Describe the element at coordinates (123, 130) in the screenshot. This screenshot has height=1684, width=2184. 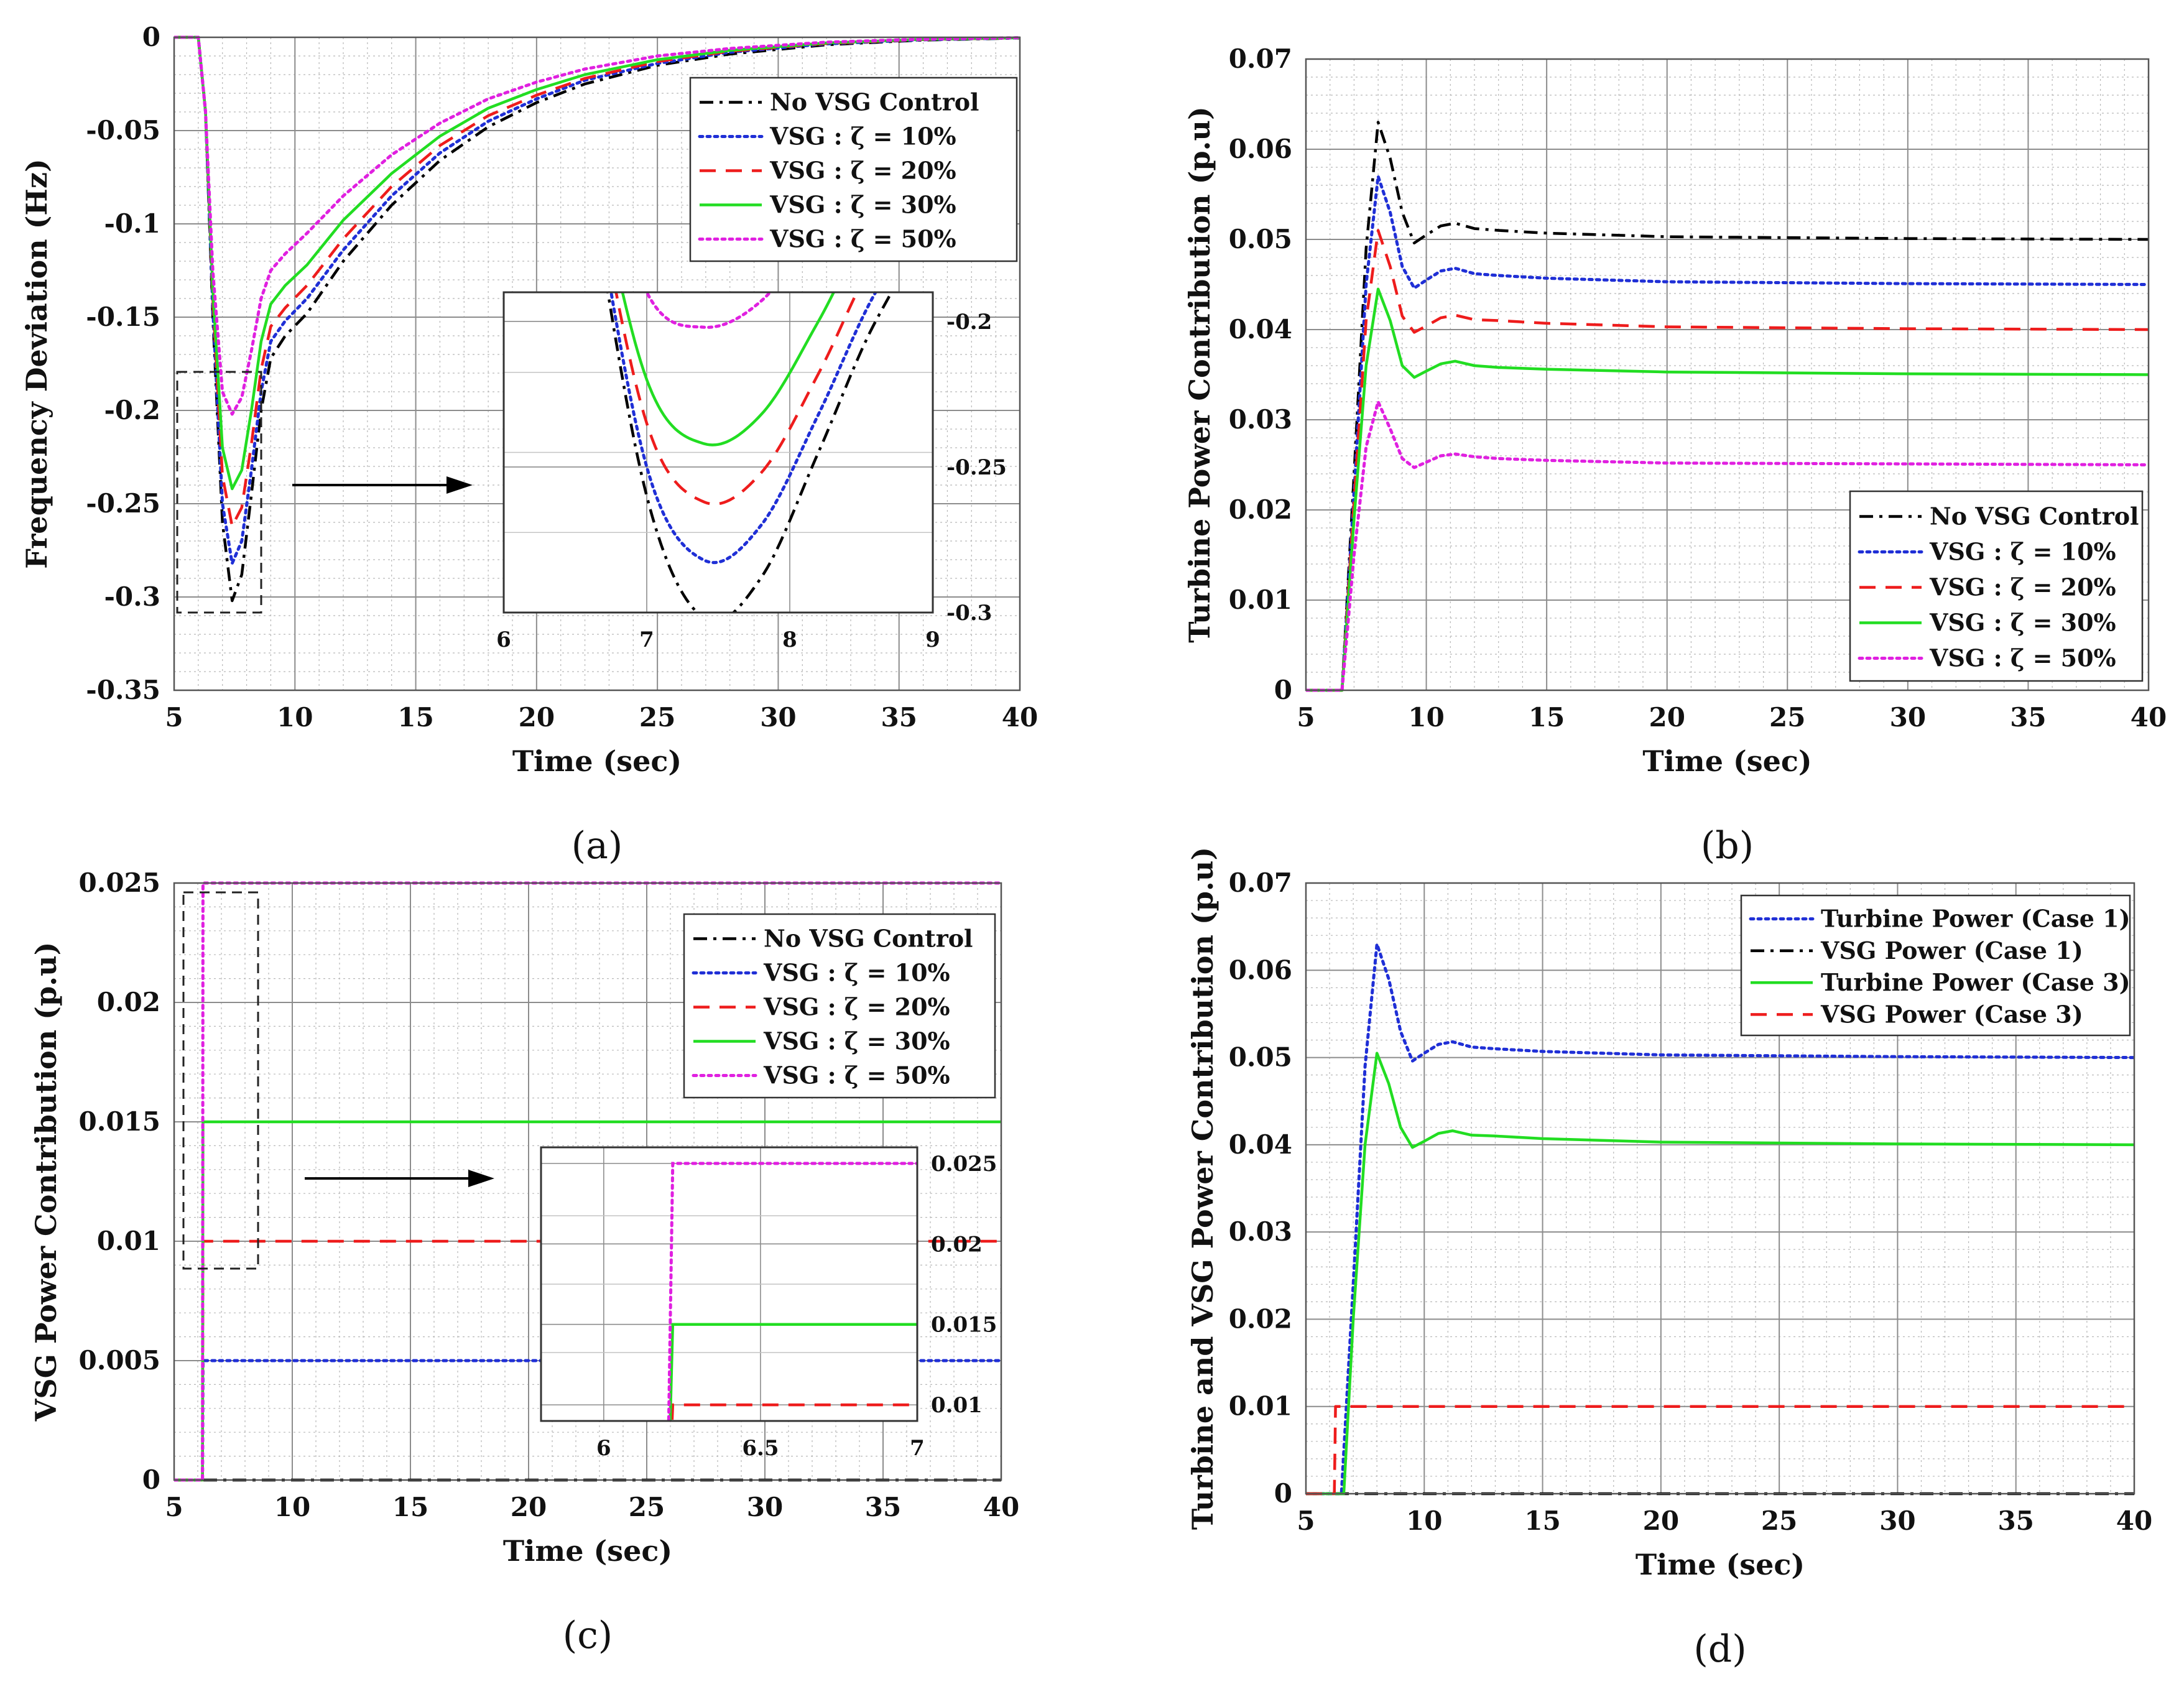
I see `y-tick-label: -0.05` at that location.